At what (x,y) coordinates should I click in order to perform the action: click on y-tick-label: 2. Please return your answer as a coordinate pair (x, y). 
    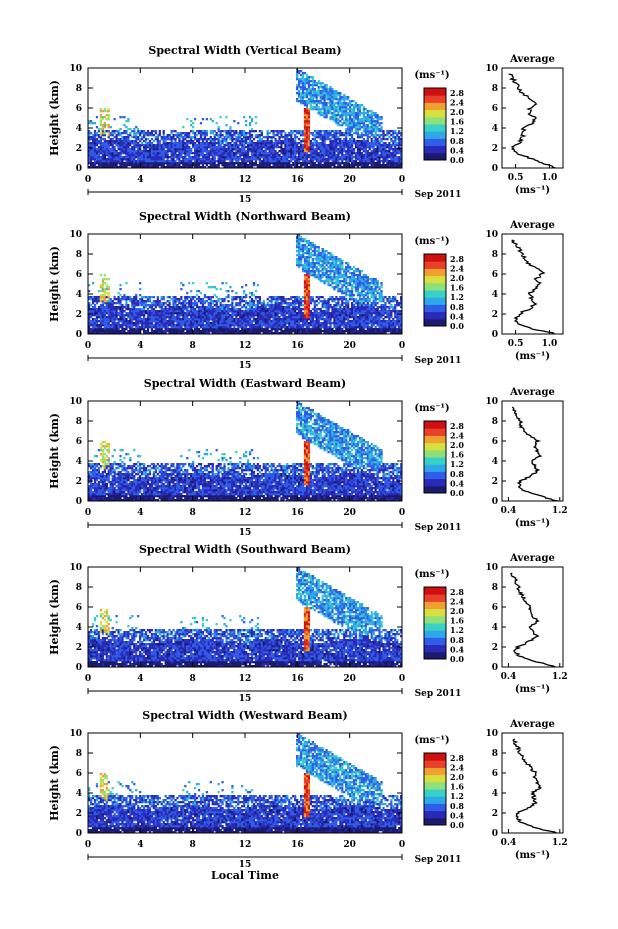
    Looking at the image, I should click on (79, 149).